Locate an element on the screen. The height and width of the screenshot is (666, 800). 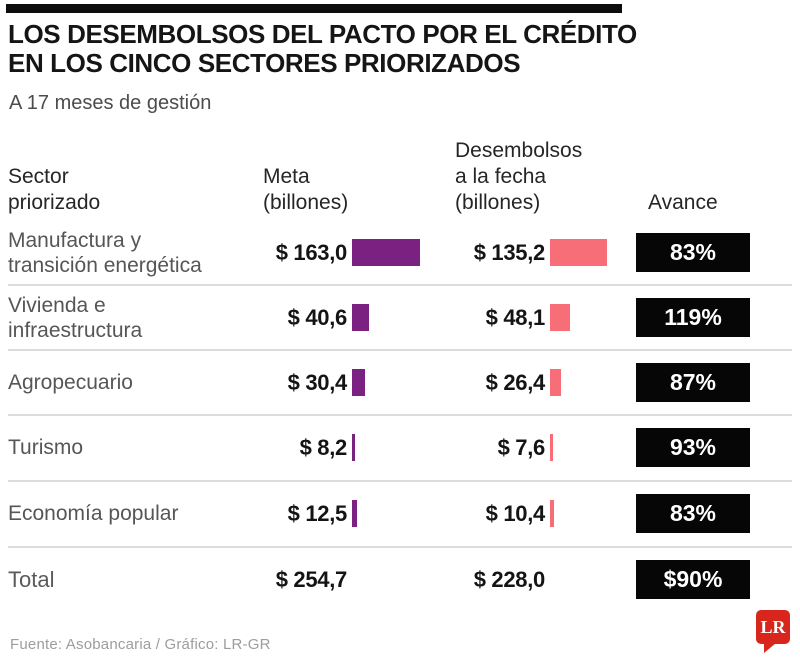
sector-label: Manufactura y transición energética is located at coordinates (138, 252).